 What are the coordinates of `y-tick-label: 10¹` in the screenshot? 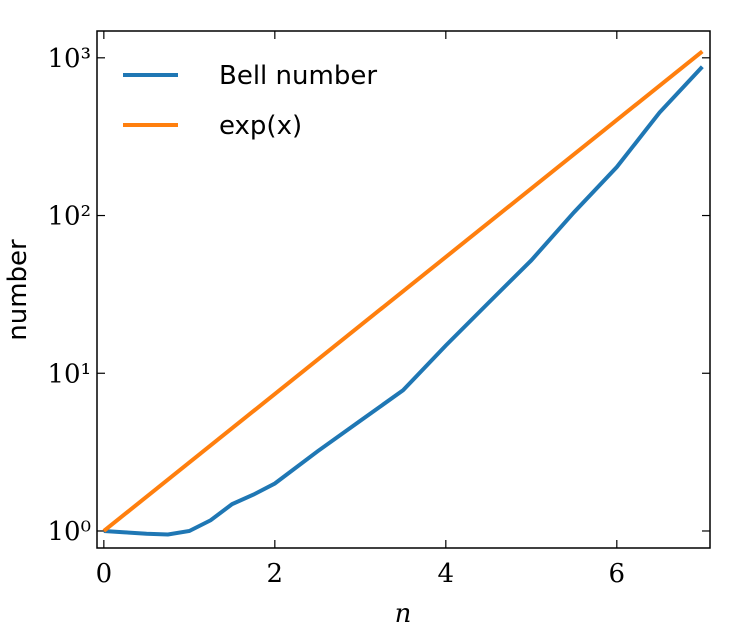 It's located at (69, 374).